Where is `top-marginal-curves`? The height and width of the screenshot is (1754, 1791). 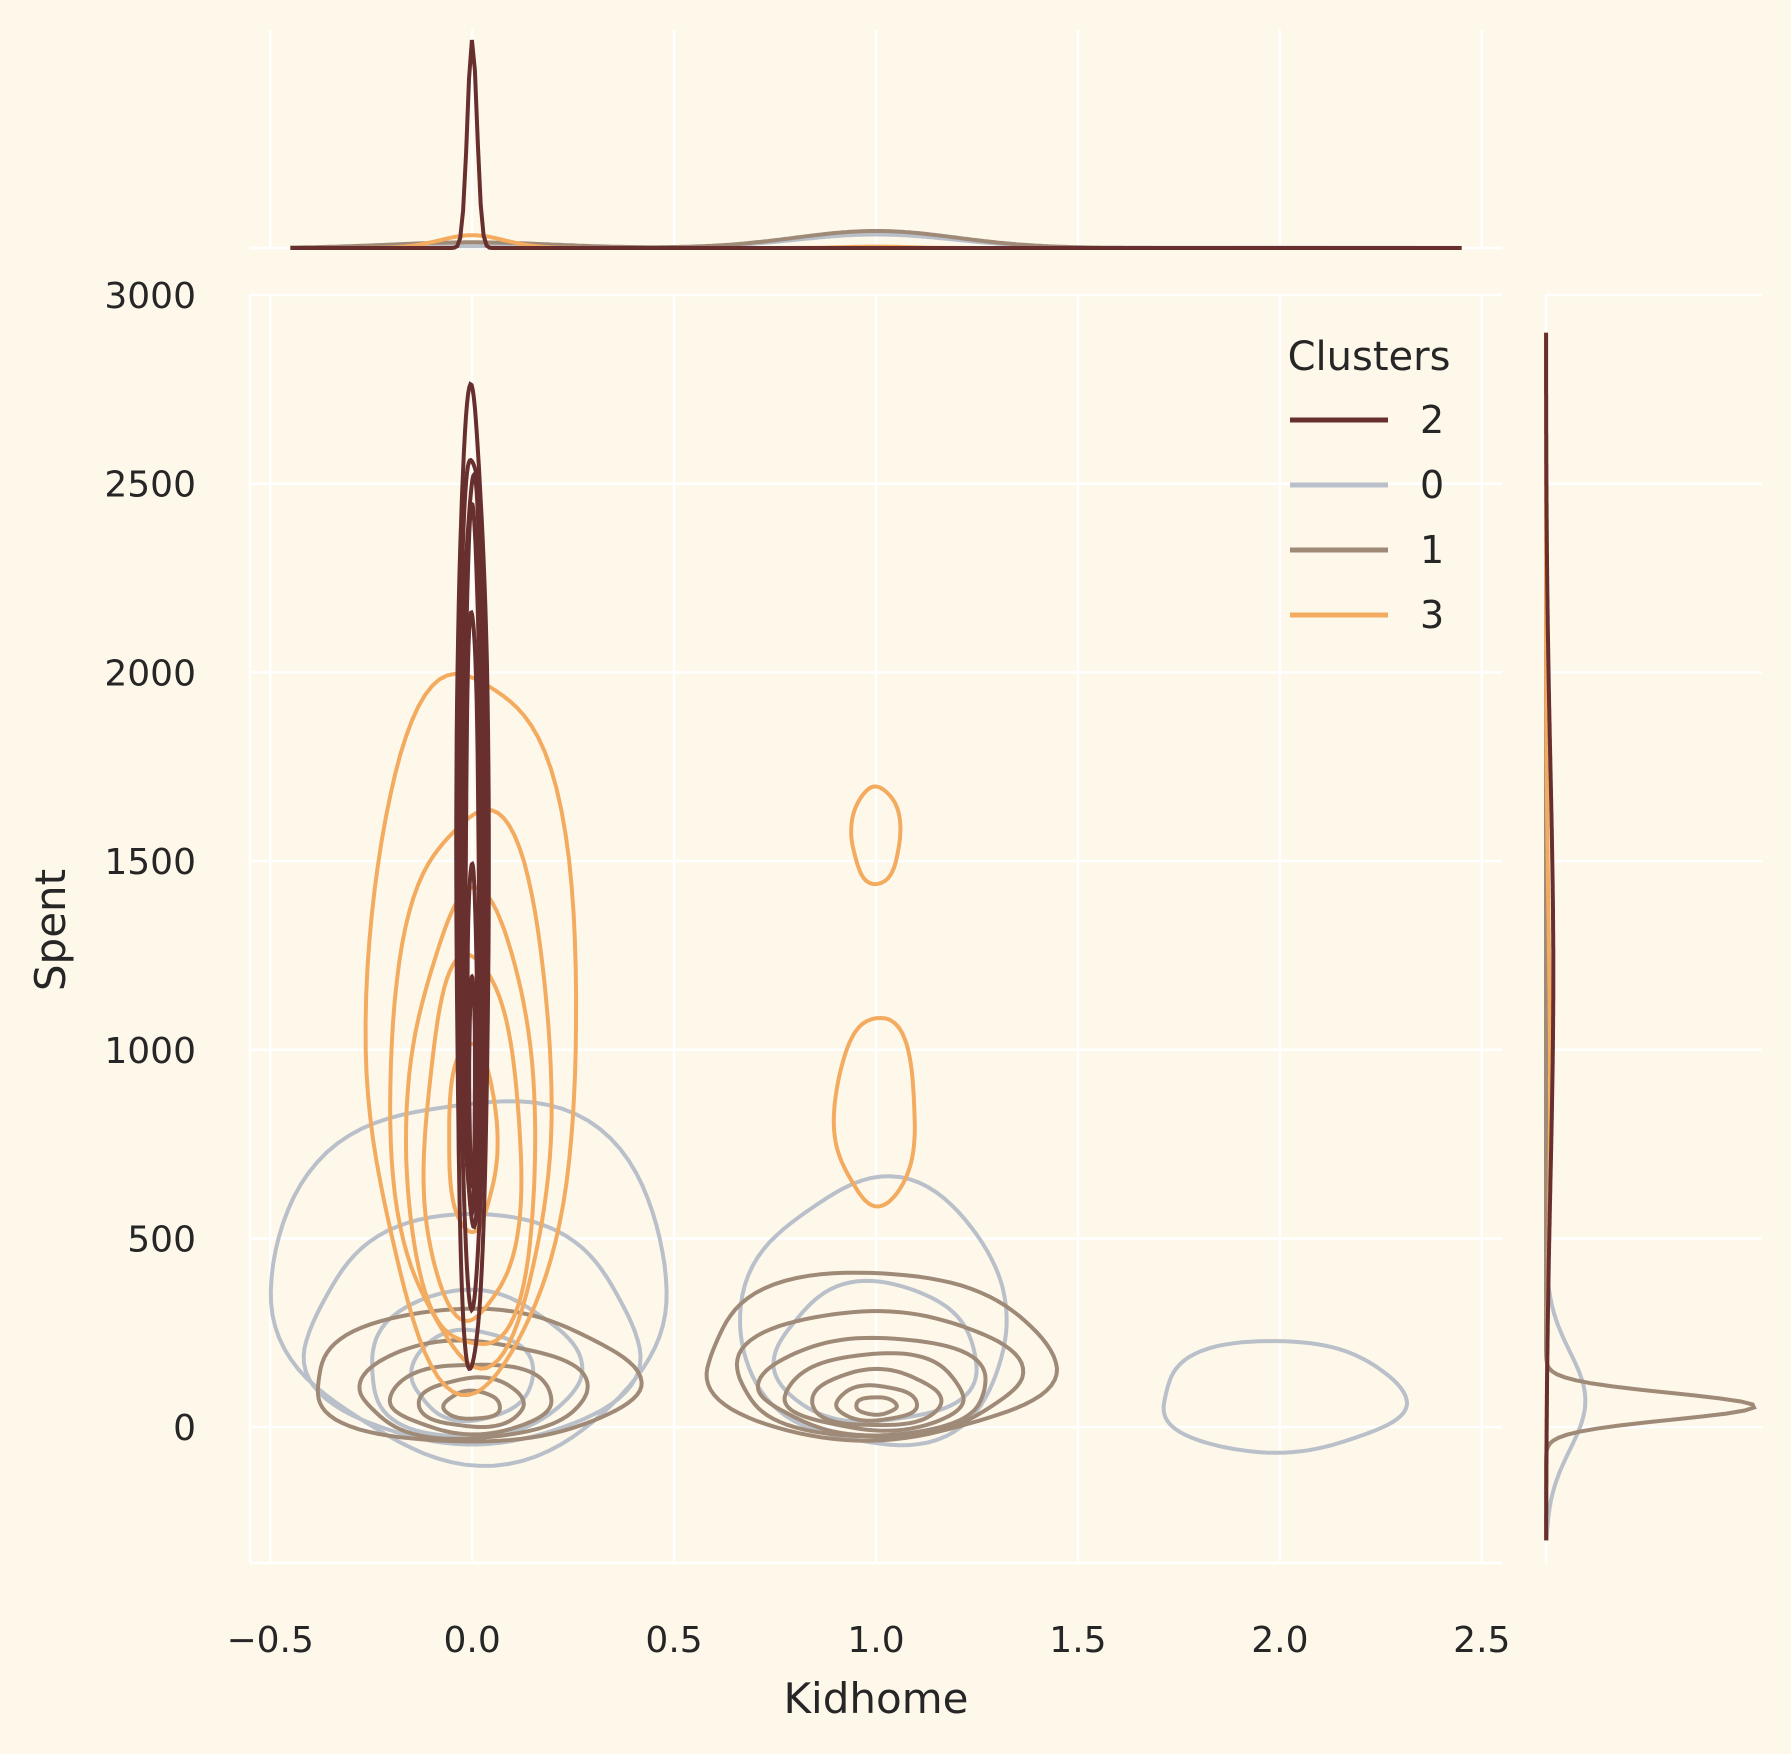 top-marginal-curves is located at coordinates (876, 144).